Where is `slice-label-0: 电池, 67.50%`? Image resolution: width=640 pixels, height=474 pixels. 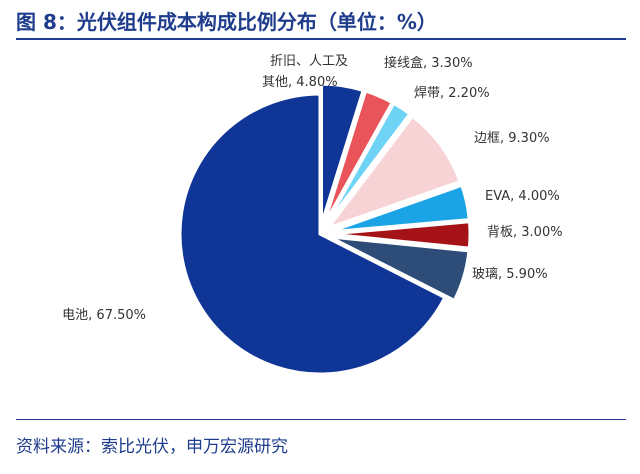
slice-label-0: 电池, 67.50% is located at coordinates (104, 315).